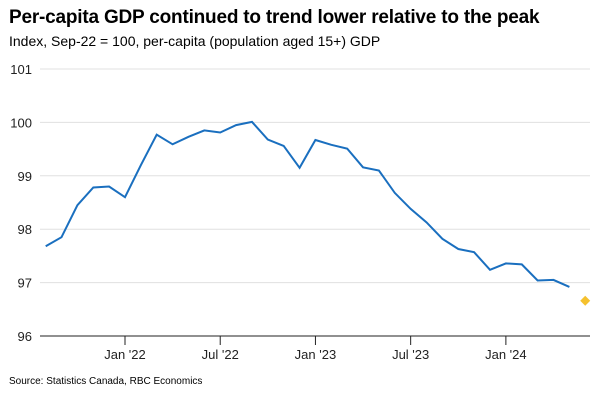 This screenshot has height=400, width=600. What do you see at coordinates (25, 229) in the screenshot?
I see `y-tick-label: 98` at bounding box center [25, 229].